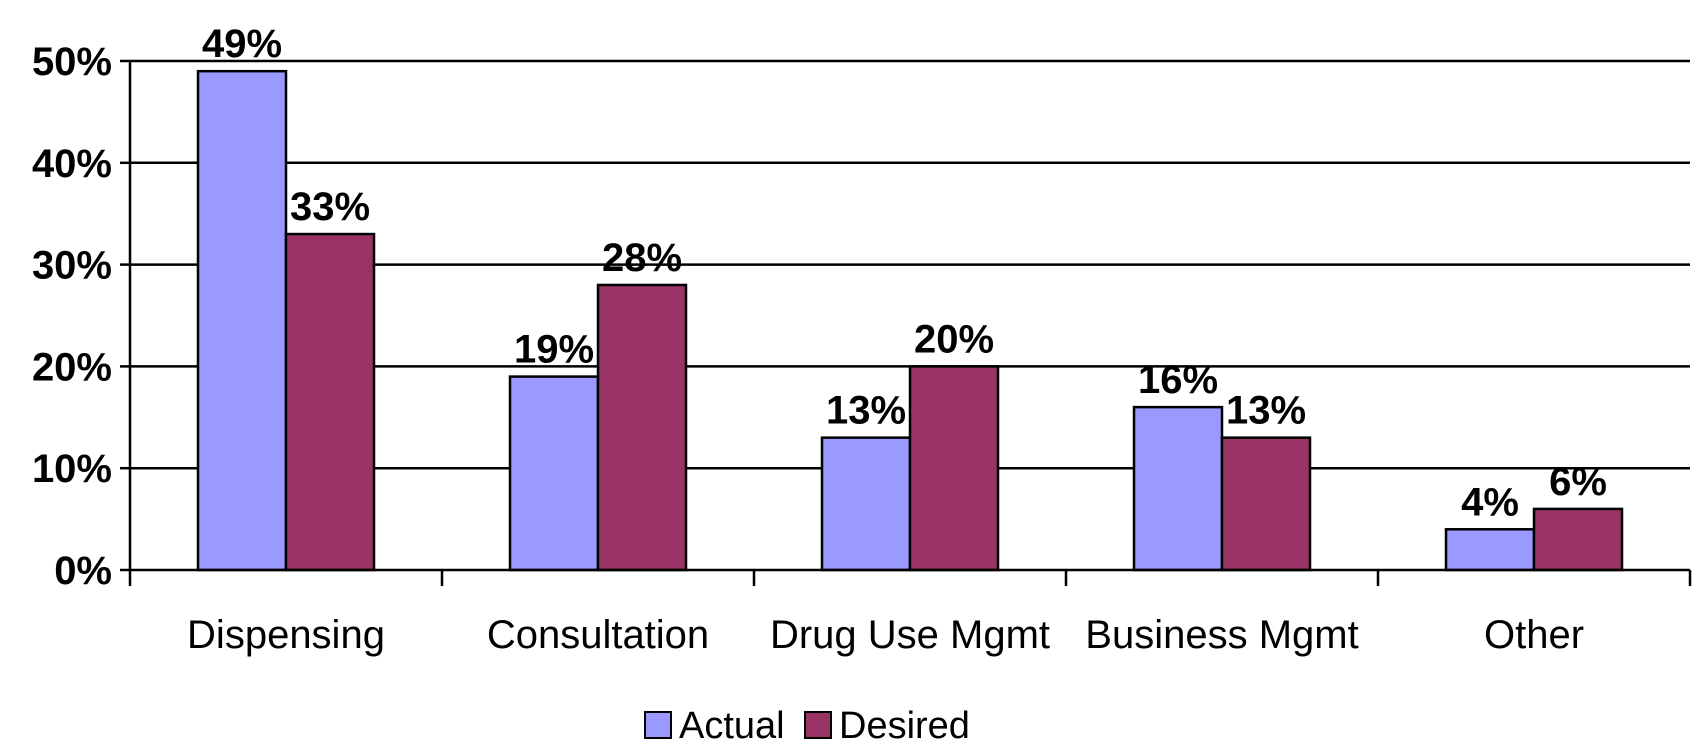  Describe the element at coordinates (818, 725) in the screenshot. I see `legend-swatch-desired` at that location.